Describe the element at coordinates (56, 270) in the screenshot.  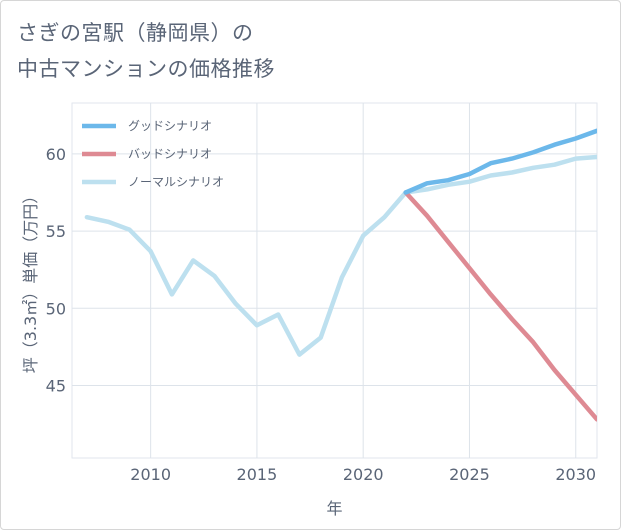
I see `y-axis-ticks: 45 50 55 60` at that location.